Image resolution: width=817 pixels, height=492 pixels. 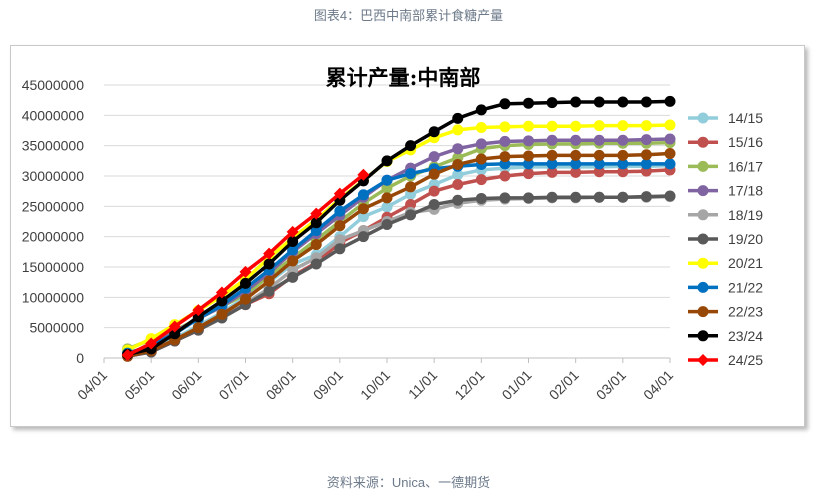 What do you see at coordinates (53, 267) in the screenshot?
I see `y-tick-label: 15000000` at bounding box center [53, 267].